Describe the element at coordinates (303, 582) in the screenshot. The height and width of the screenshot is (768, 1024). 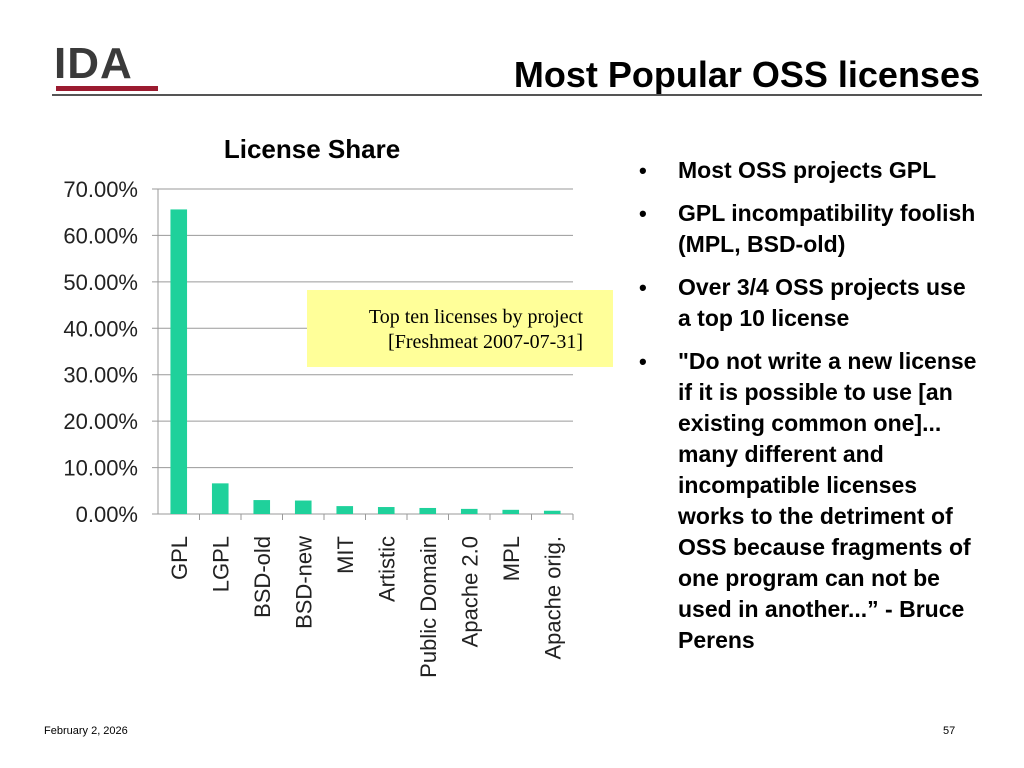
I see `x-tick-label: BSD-new` at that location.